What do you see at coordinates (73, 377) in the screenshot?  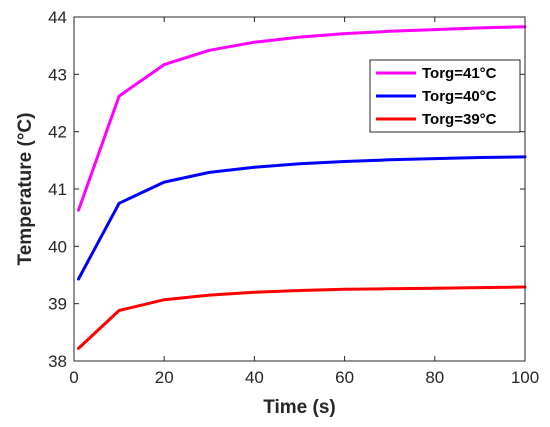 I see `x-tick-label: 0` at bounding box center [73, 377].